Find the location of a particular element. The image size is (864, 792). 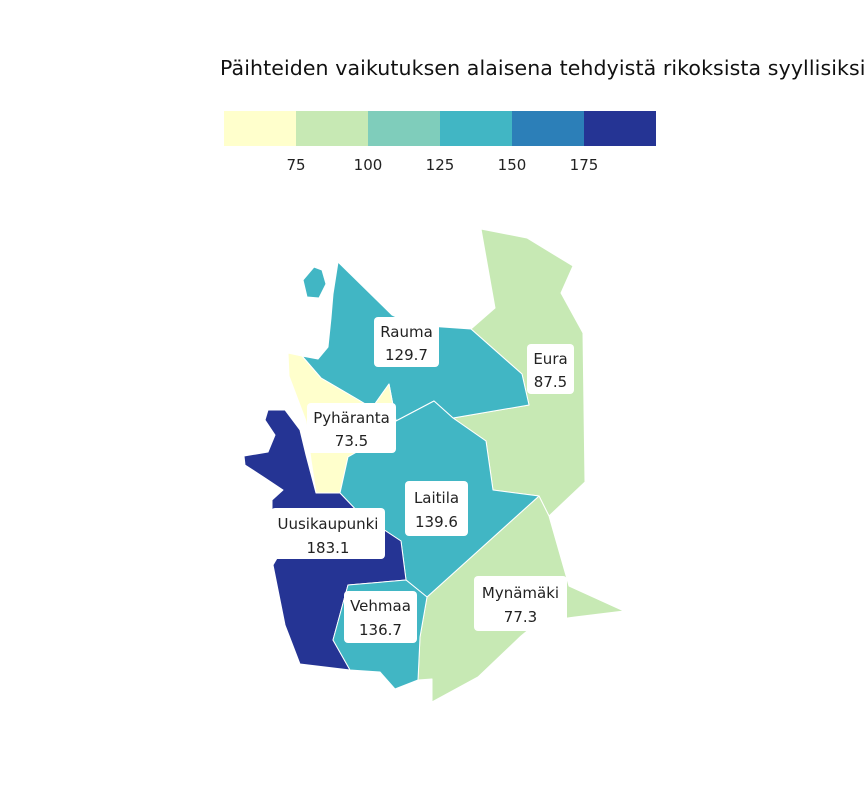

region-rauma-island is located at coordinates (314, 282).